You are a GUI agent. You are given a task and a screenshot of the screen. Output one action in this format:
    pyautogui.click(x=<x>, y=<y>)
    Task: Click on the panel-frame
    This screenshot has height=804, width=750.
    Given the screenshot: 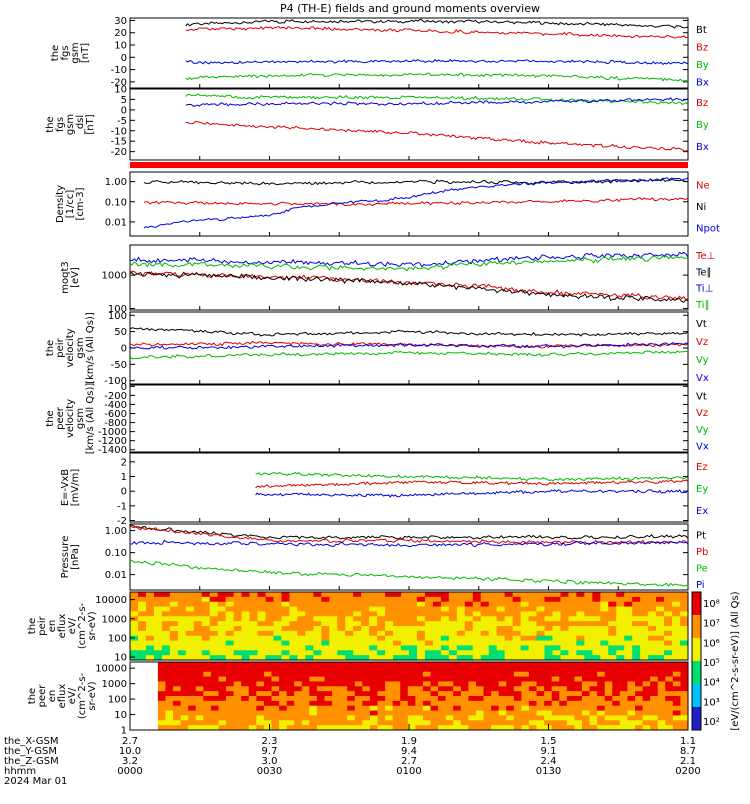 What is the action you would take?
    pyautogui.click(x=409, y=277)
    